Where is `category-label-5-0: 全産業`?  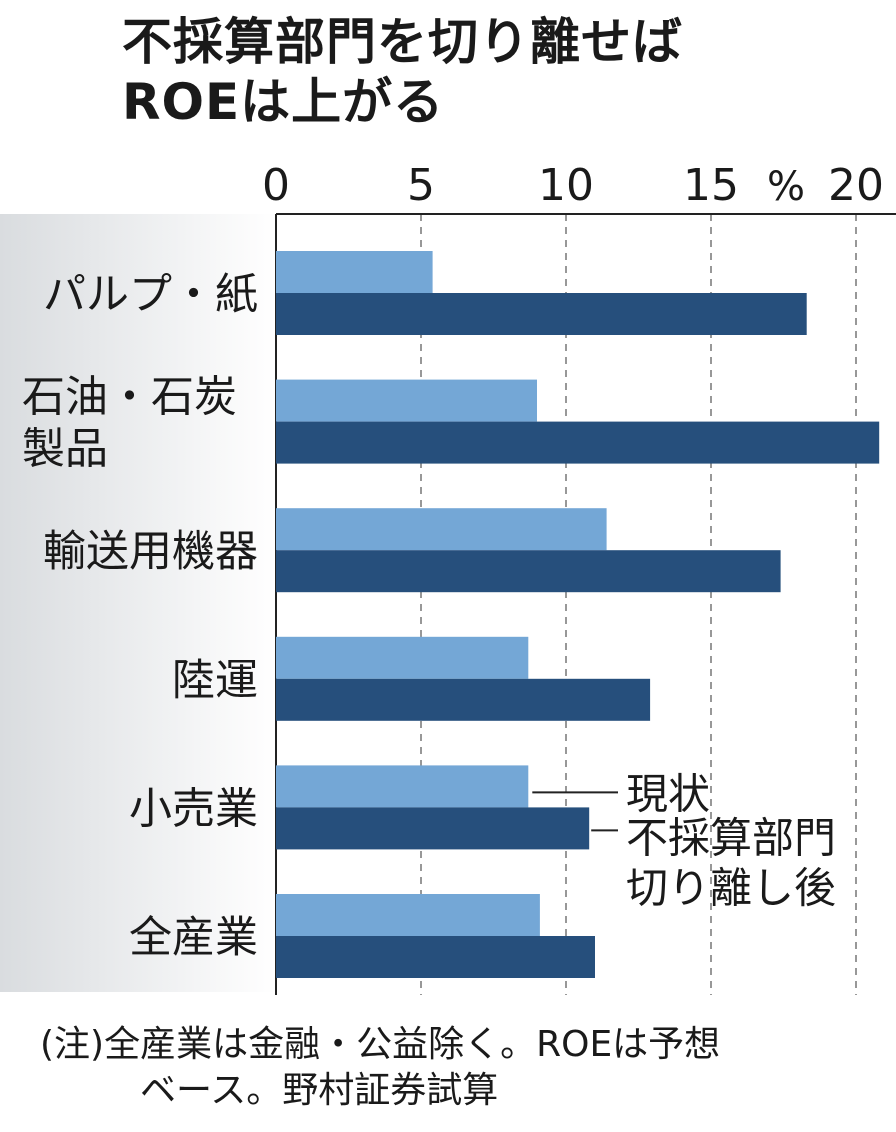
category-label-5-0: 全産業 is located at coordinates (193, 938).